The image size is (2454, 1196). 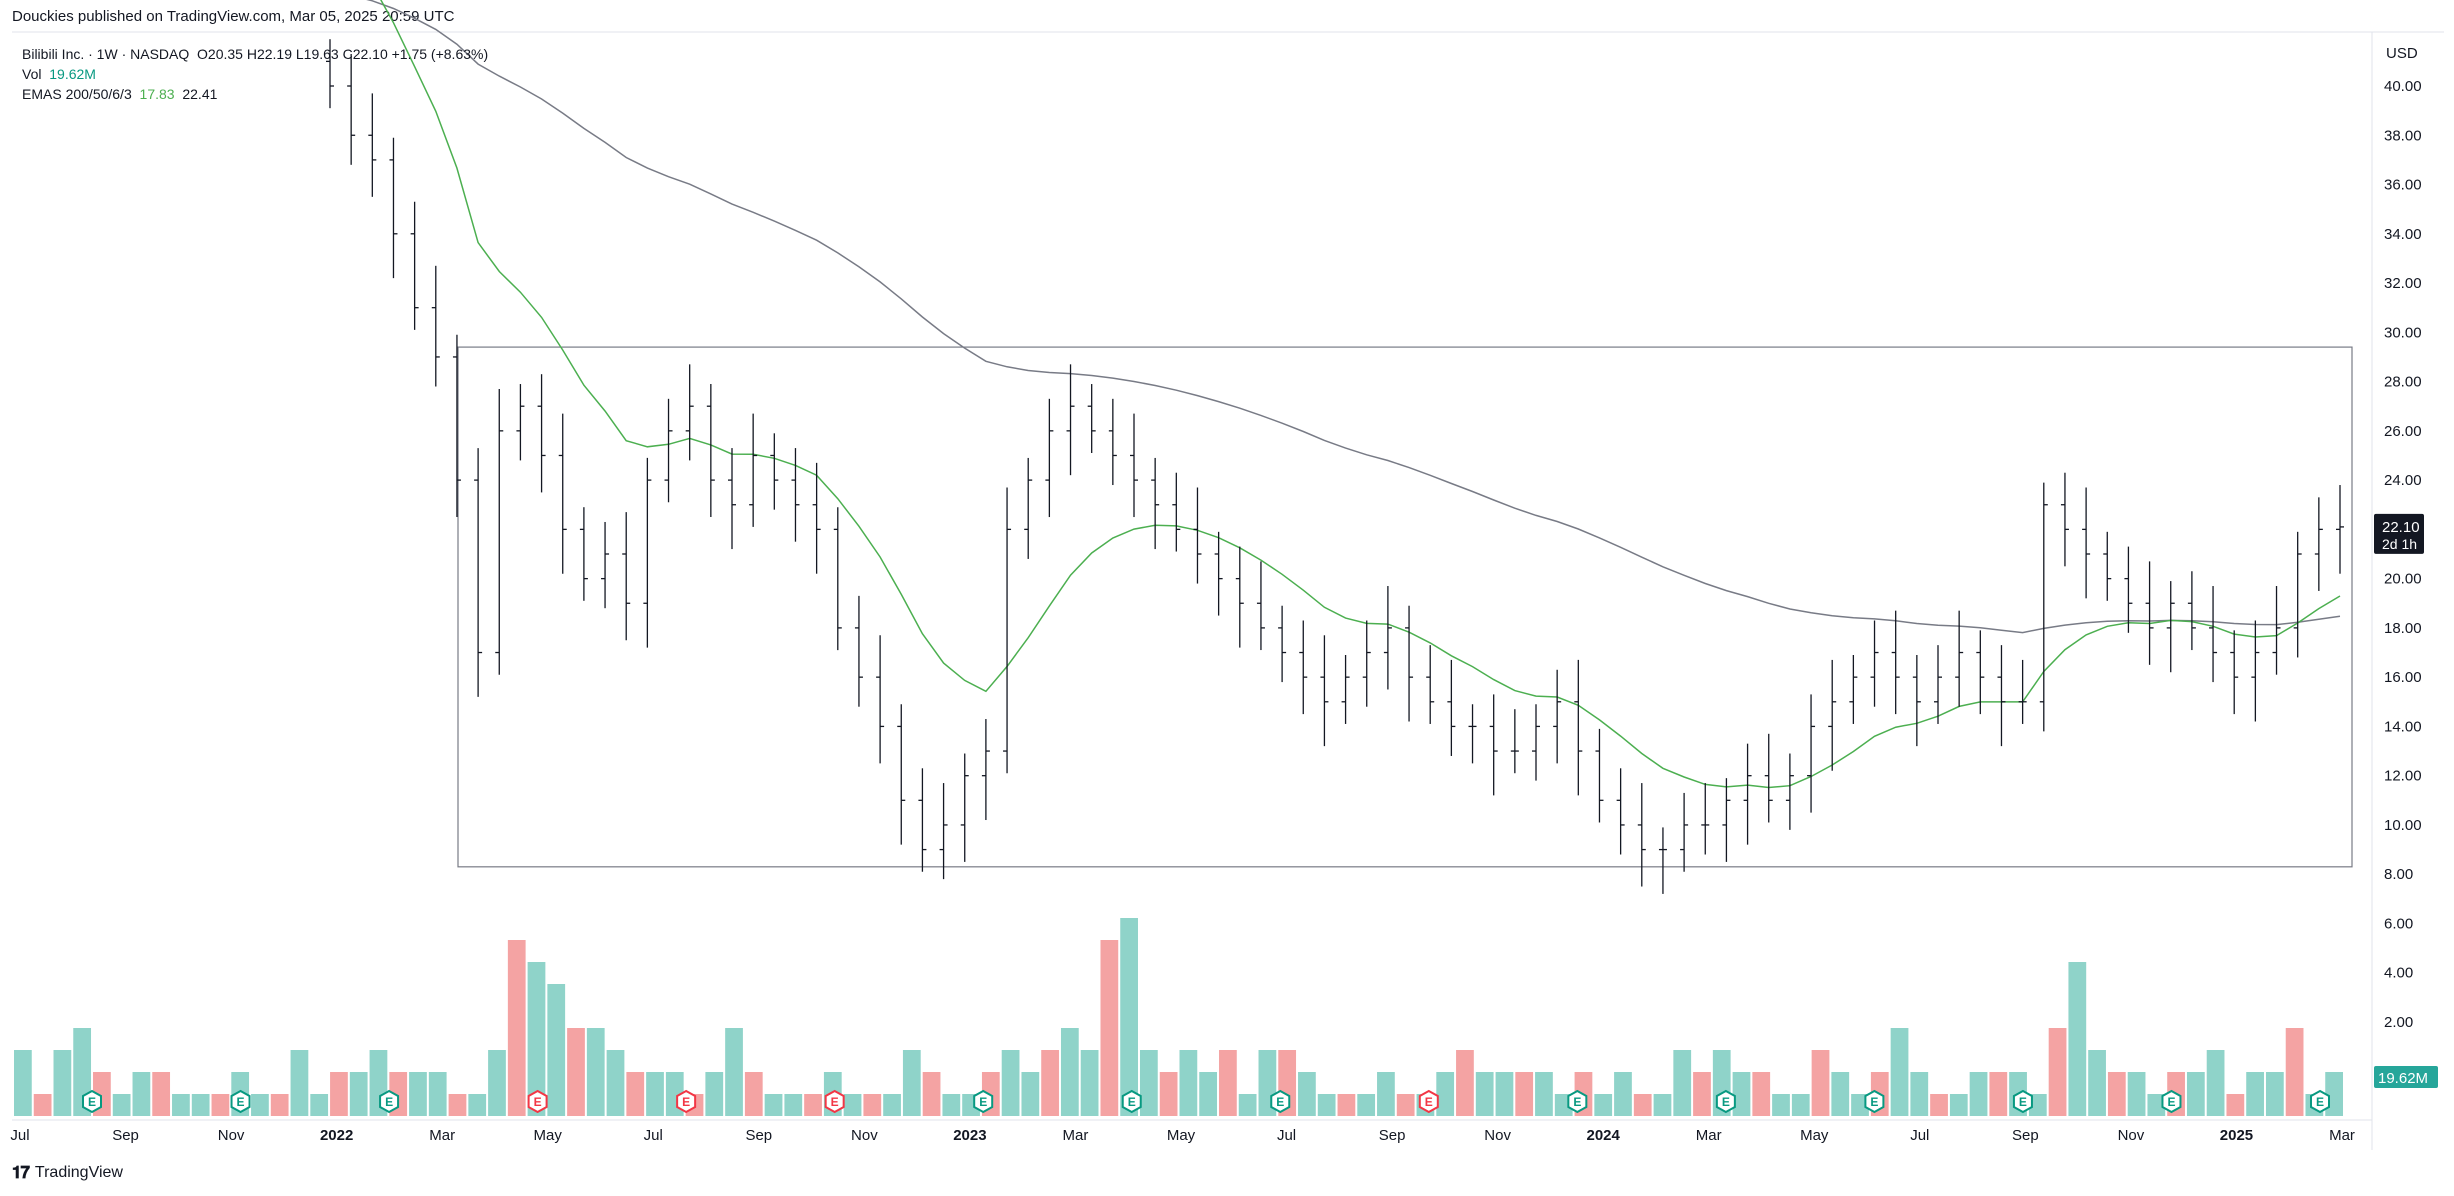 I want to click on price-tick-label: 32.00, so click(x=2403, y=283).